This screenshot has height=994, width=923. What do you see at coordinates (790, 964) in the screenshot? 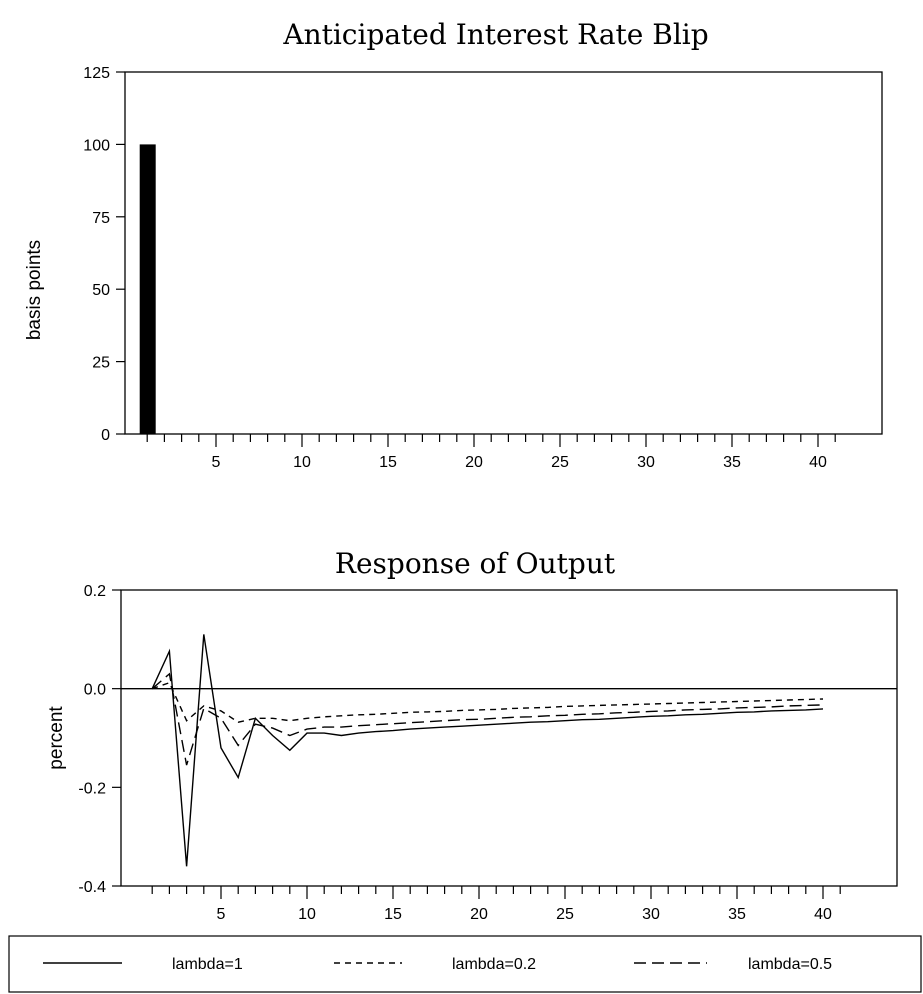
I see `legend-label: lambda=0.5` at bounding box center [790, 964].